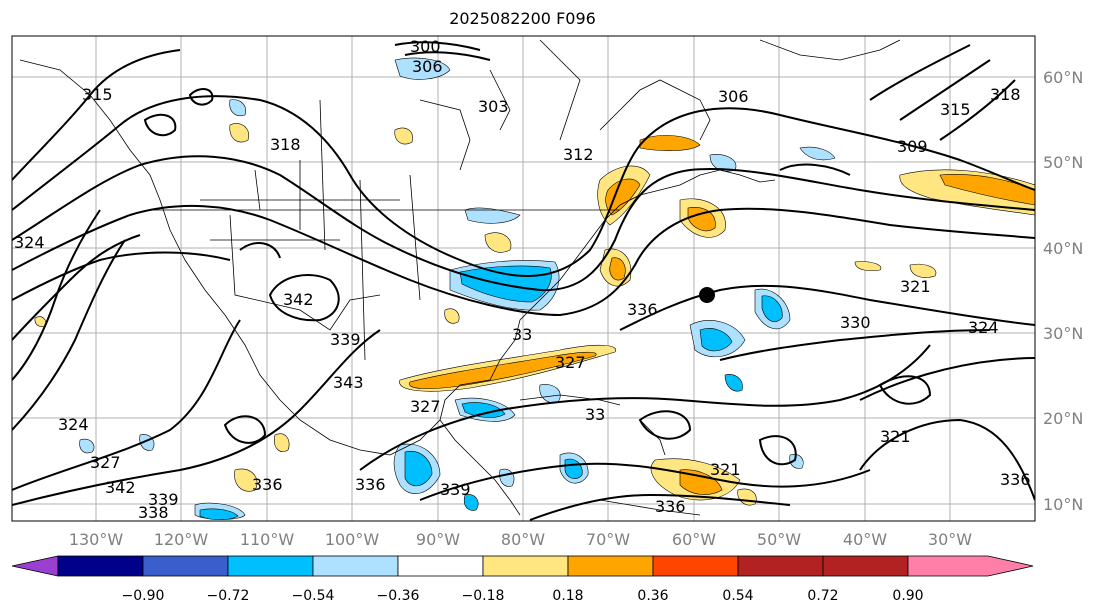 The height and width of the screenshot is (615, 1105). I want to click on lon-label: 40°W, so click(865, 539).